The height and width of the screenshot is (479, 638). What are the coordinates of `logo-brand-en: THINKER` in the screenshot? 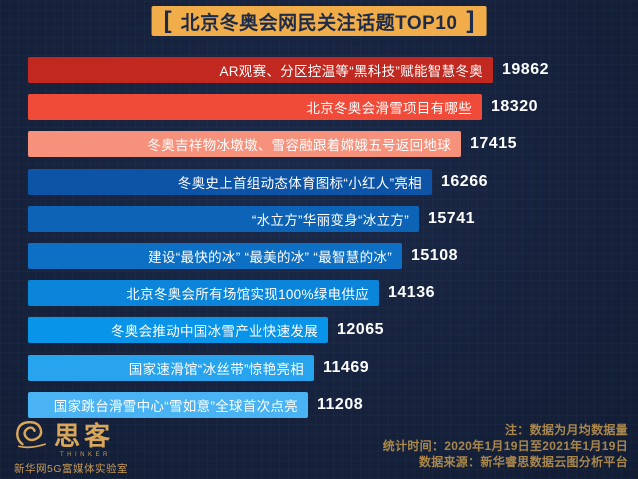 It's located at (85, 455).